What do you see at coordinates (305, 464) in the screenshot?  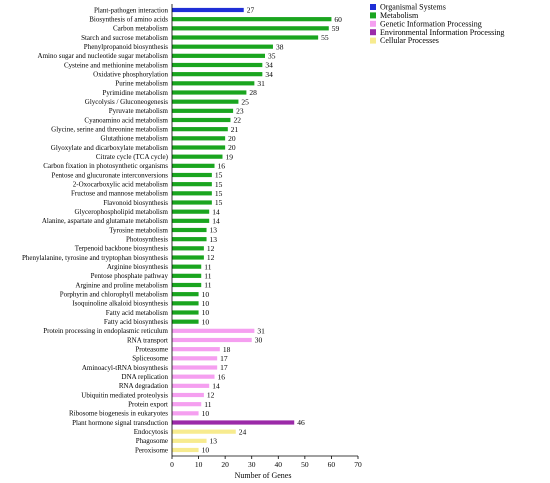 I see `x-tick-label: 50` at bounding box center [305, 464].